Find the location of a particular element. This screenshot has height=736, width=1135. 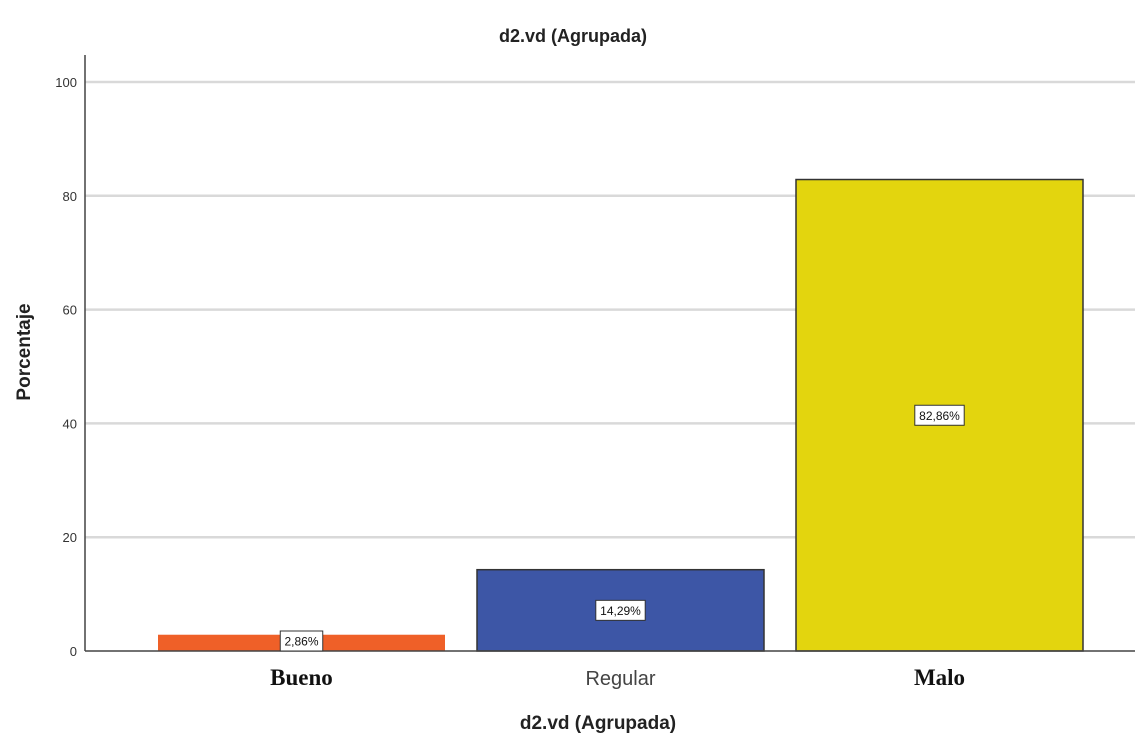

y-tick-label: 0 is located at coordinates (73, 651).